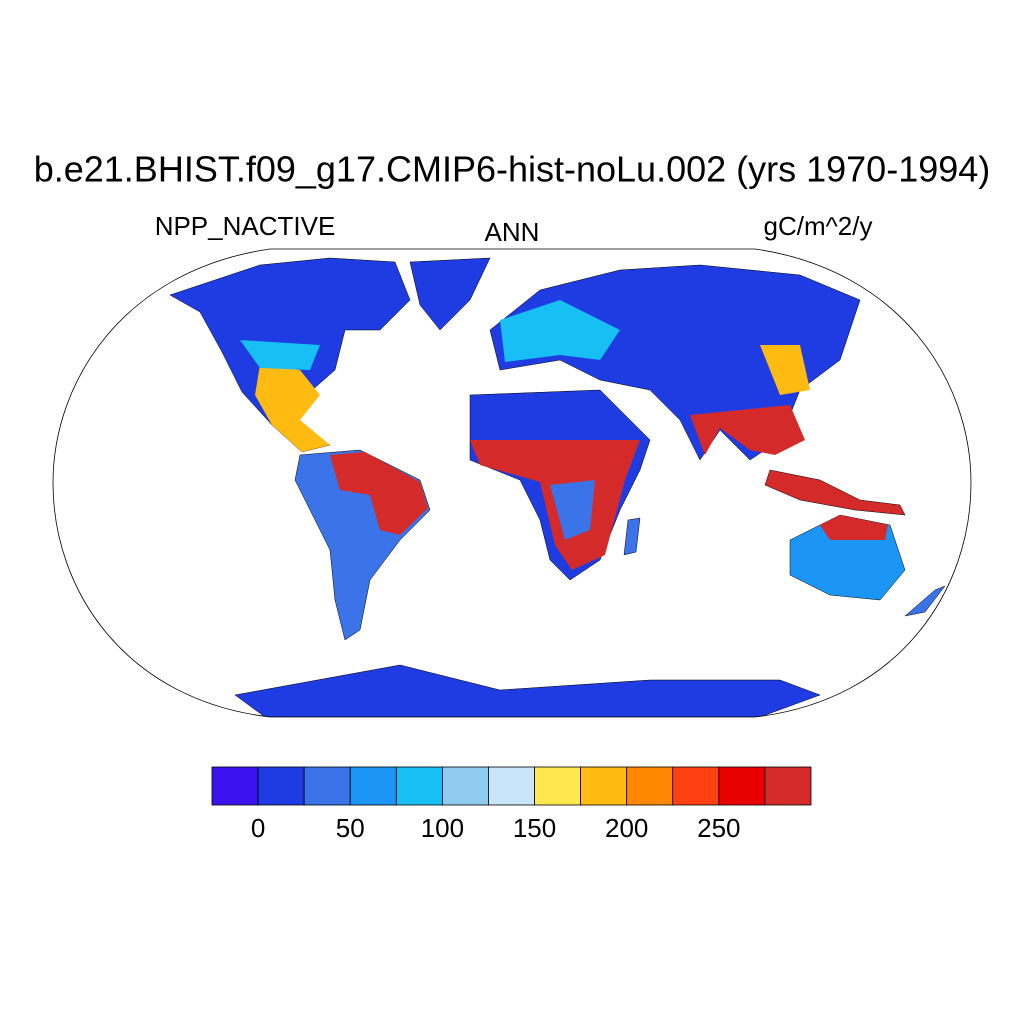  I want to click on maritime-asia, so click(835, 492).